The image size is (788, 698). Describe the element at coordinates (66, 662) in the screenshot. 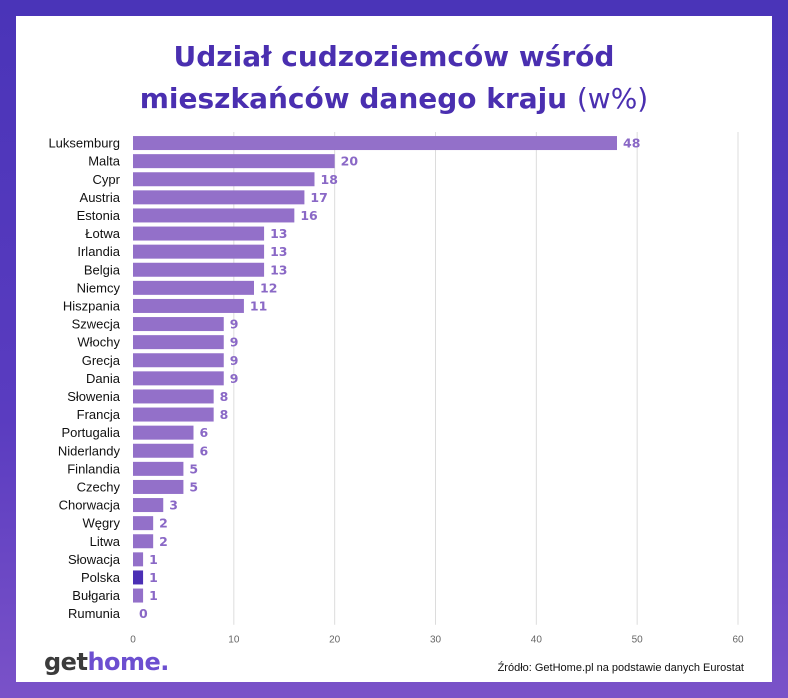

I see `logo-get: get` at that location.